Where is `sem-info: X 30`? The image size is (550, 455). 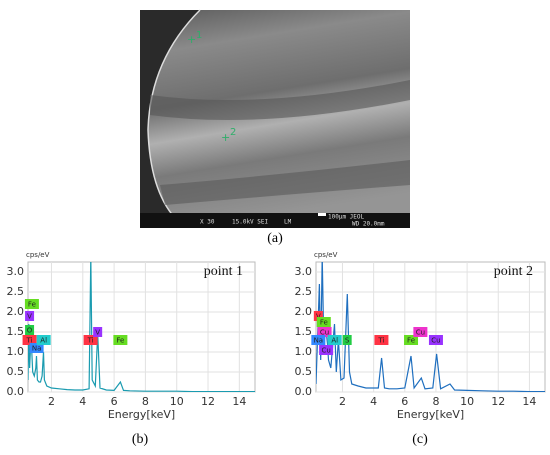 sem-info: X 30 is located at coordinates (207, 222).